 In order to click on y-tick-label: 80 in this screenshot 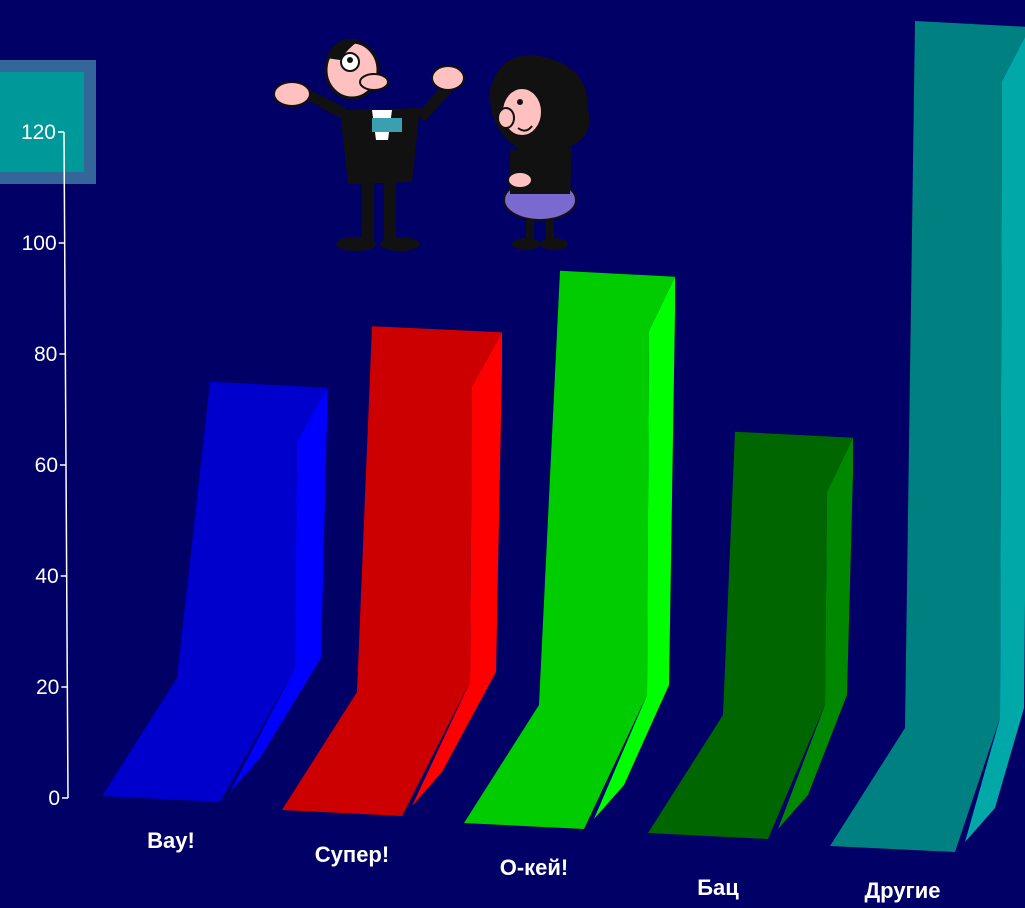, I will do `click(45, 354)`.